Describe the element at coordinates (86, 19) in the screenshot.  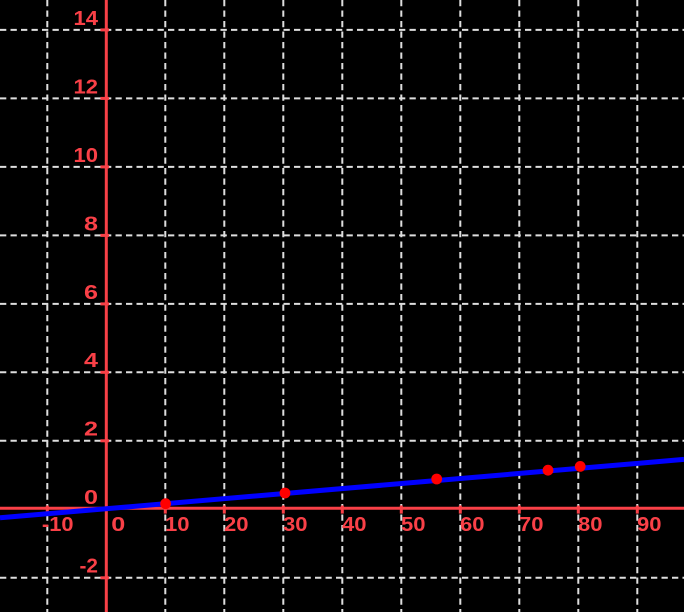
I see `svg-text: 14` at that location.